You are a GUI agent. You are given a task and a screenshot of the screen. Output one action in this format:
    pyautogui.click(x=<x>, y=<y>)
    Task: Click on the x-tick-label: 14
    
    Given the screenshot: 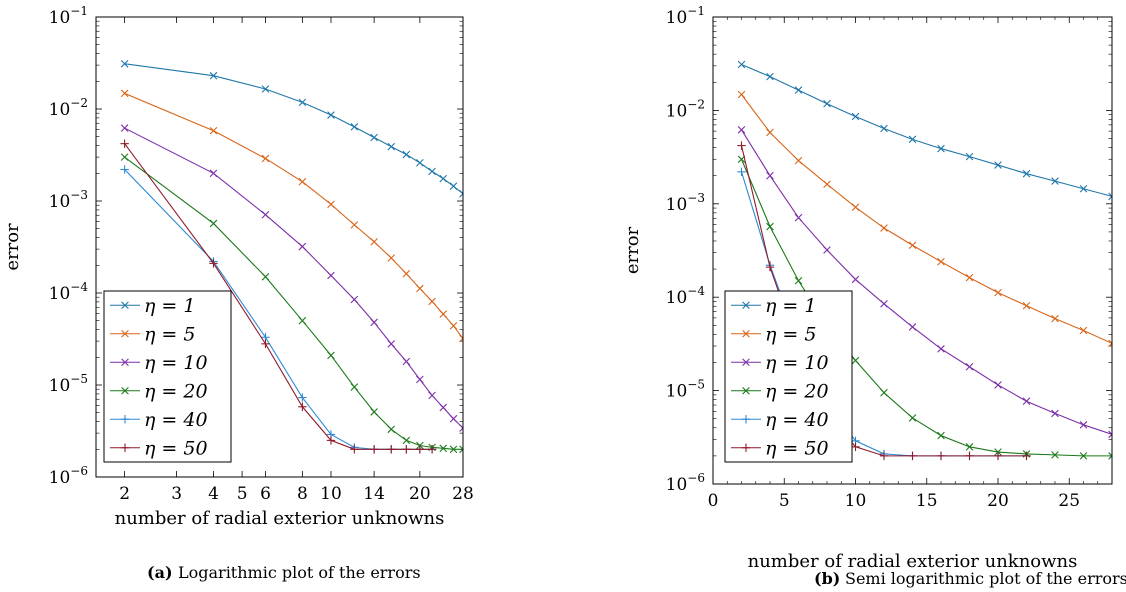 What is the action you would take?
    pyautogui.click(x=374, y=494)
    